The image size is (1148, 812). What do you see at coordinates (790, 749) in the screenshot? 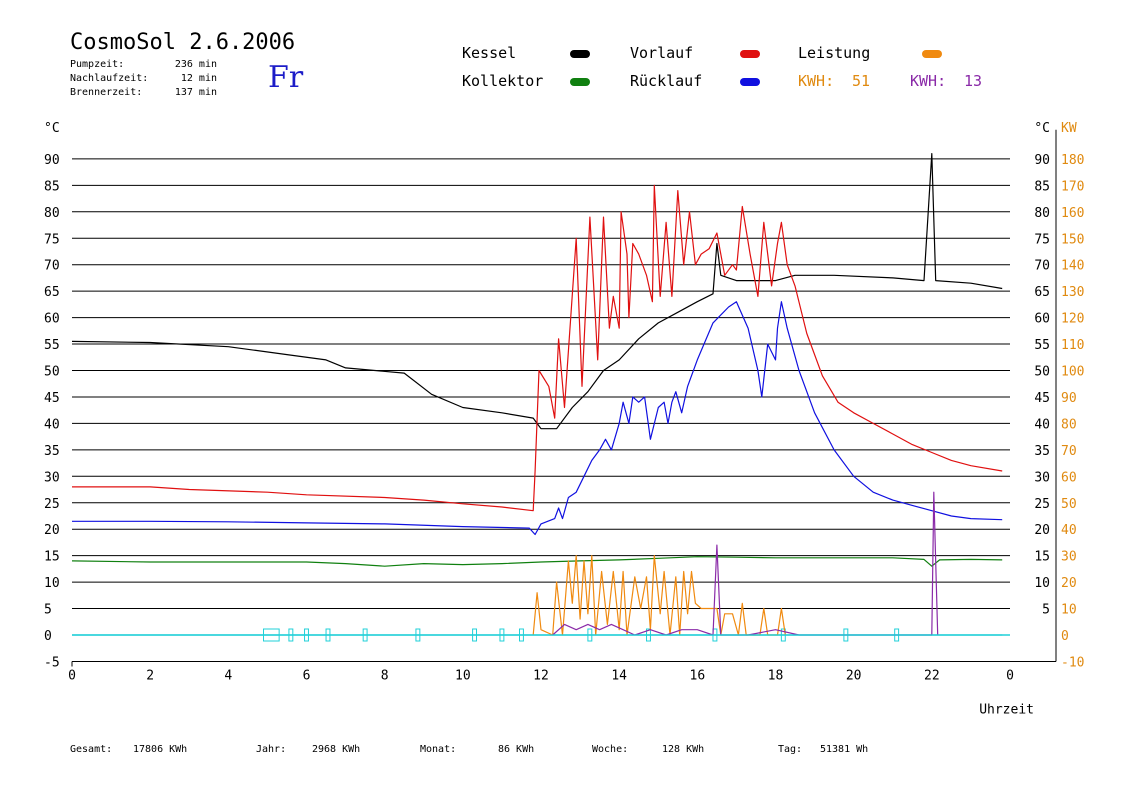
I see `tag-label: Tag:` at bounding box center [790, 749].